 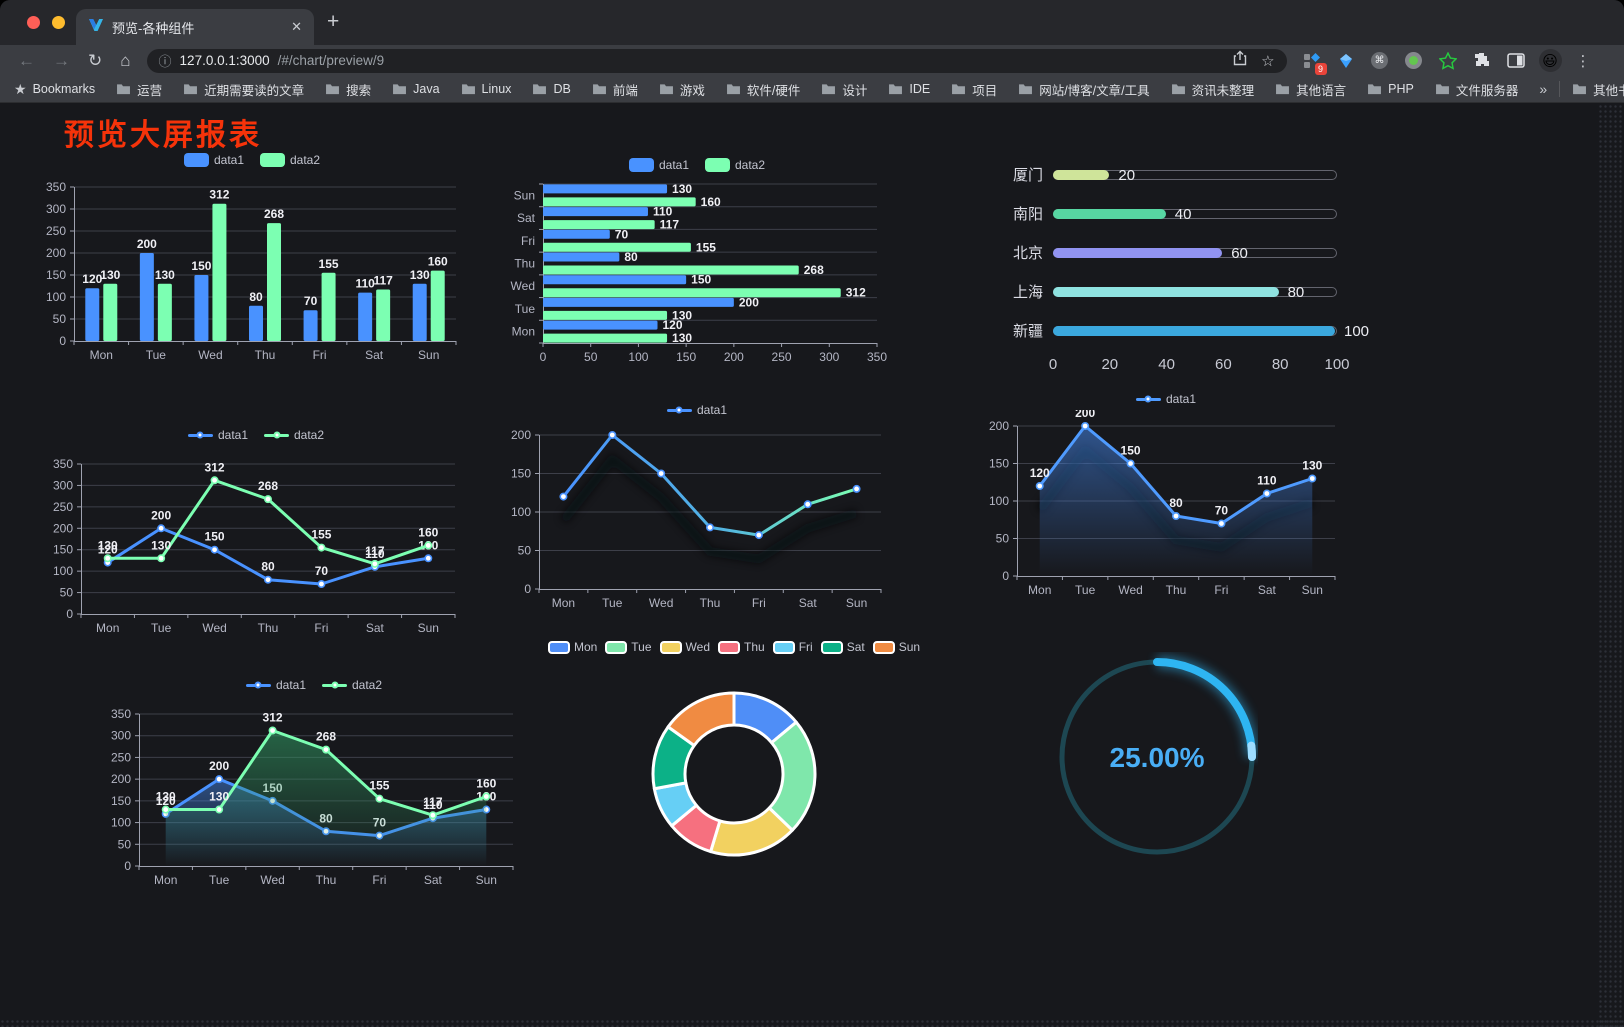 What do you see at coordinates (1543, 89) in the screenshot?
I see `bookmarks-overflow-chevron: »` at bounding box center [1543, 89].